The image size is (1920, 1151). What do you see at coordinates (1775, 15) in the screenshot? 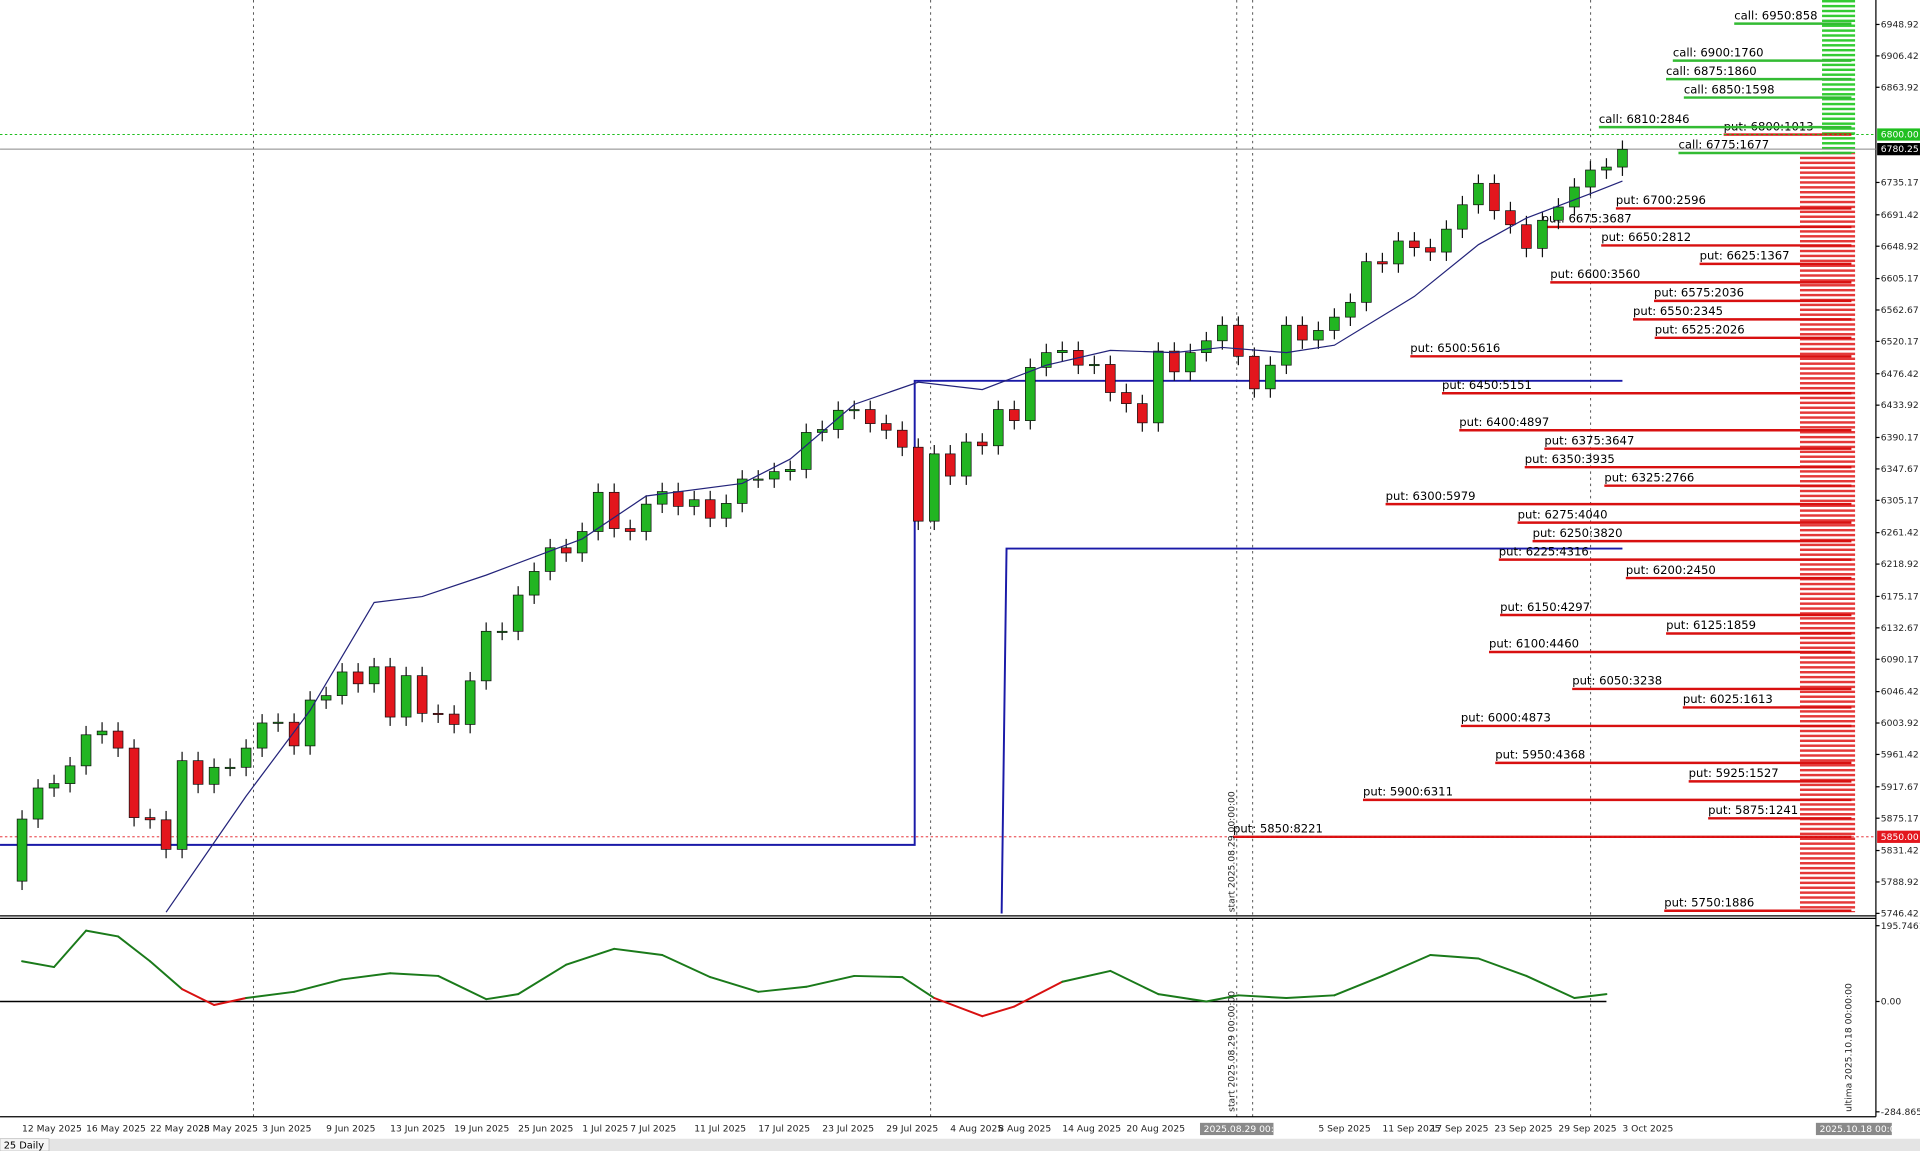
I see `calls-level-label: call: 6950:858` at bounding box center [1775, 15].